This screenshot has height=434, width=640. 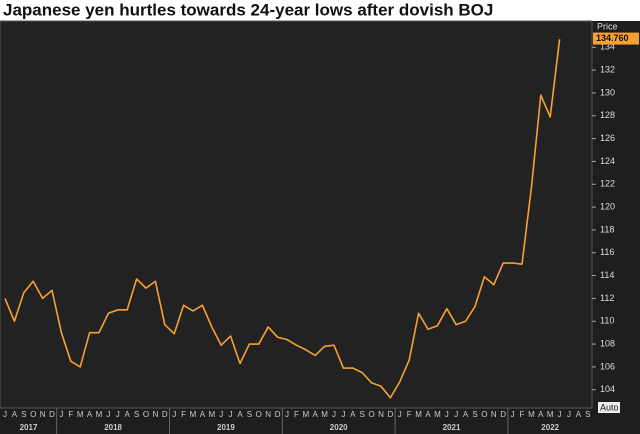 What do you see at coordinates (612, 38) in the screenshot?
I see `last-price-label: 134.760` at bounding box center [612, 38].